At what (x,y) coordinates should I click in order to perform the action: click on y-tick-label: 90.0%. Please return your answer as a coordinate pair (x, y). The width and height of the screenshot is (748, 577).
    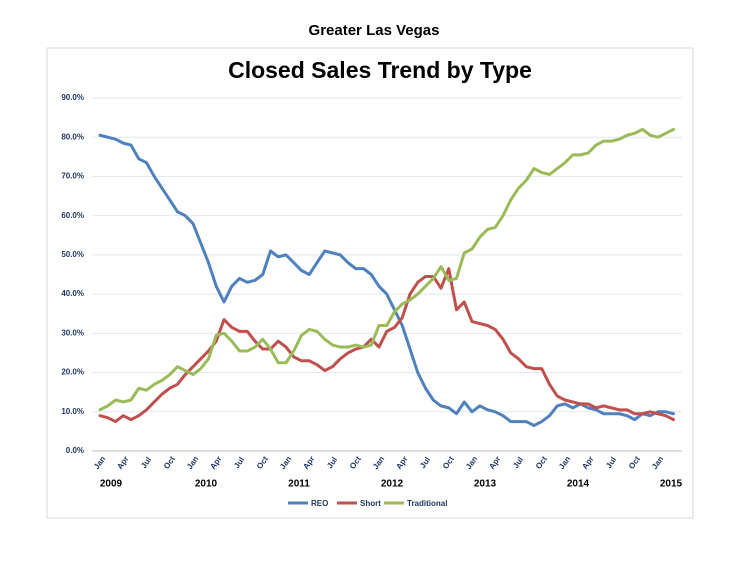
    Looking at the image, I should click on (72, 97).